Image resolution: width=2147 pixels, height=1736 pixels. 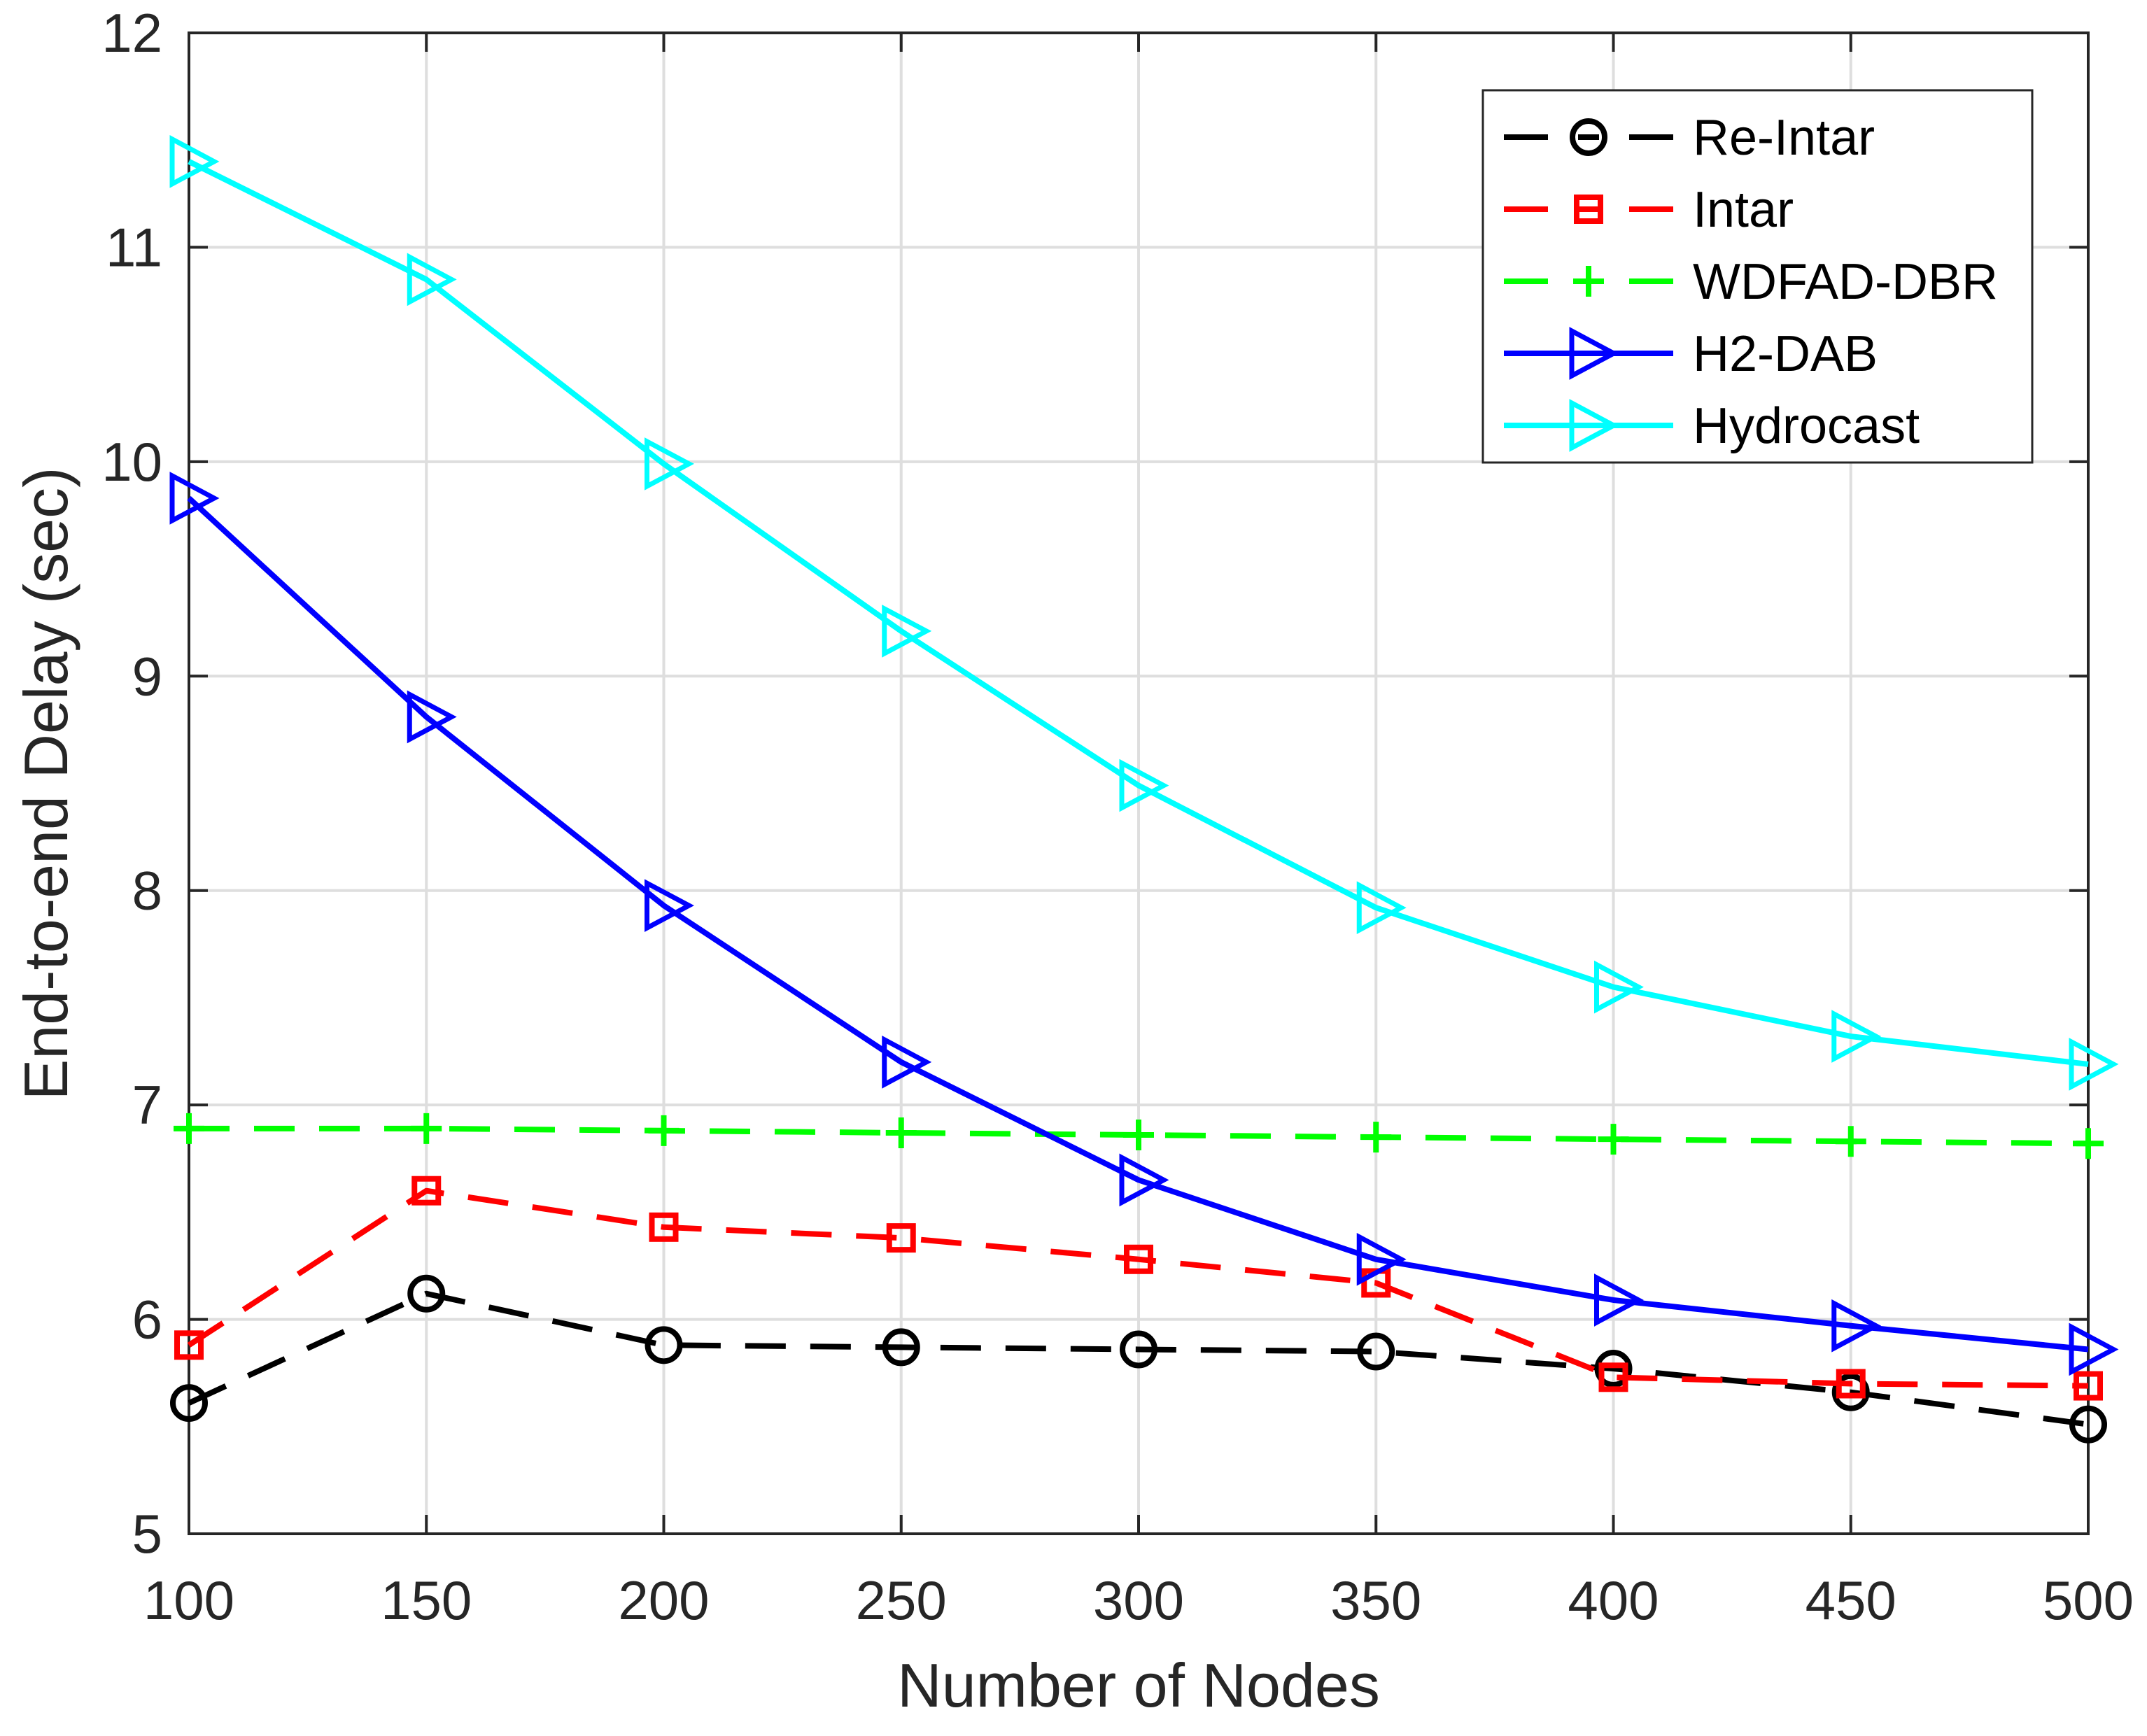 What do you see at coordinates (2088, 1600) in the screenshot?
I see `x-tick-label-500: 500` at bounding box center [2088, 1600].